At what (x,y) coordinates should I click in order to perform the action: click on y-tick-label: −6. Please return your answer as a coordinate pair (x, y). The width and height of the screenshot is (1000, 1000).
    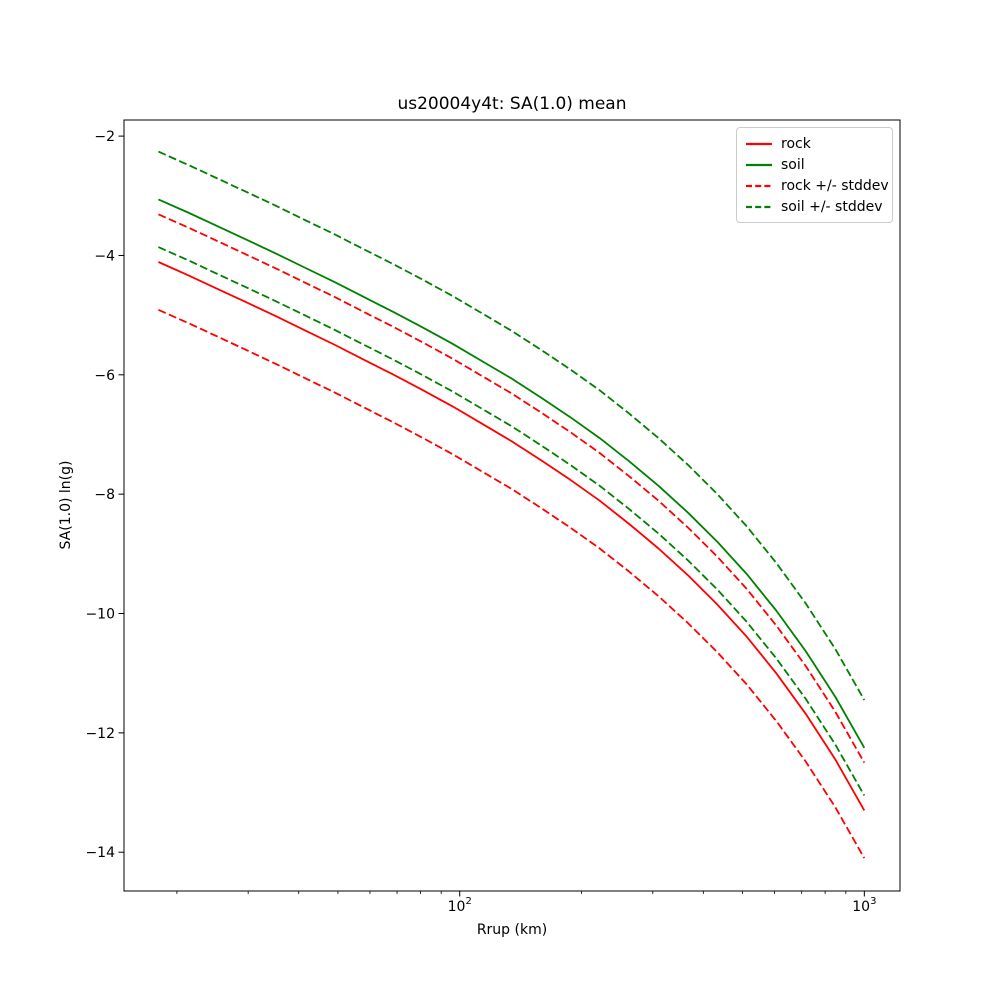
    Looking at the image, I should click on (104, 376).